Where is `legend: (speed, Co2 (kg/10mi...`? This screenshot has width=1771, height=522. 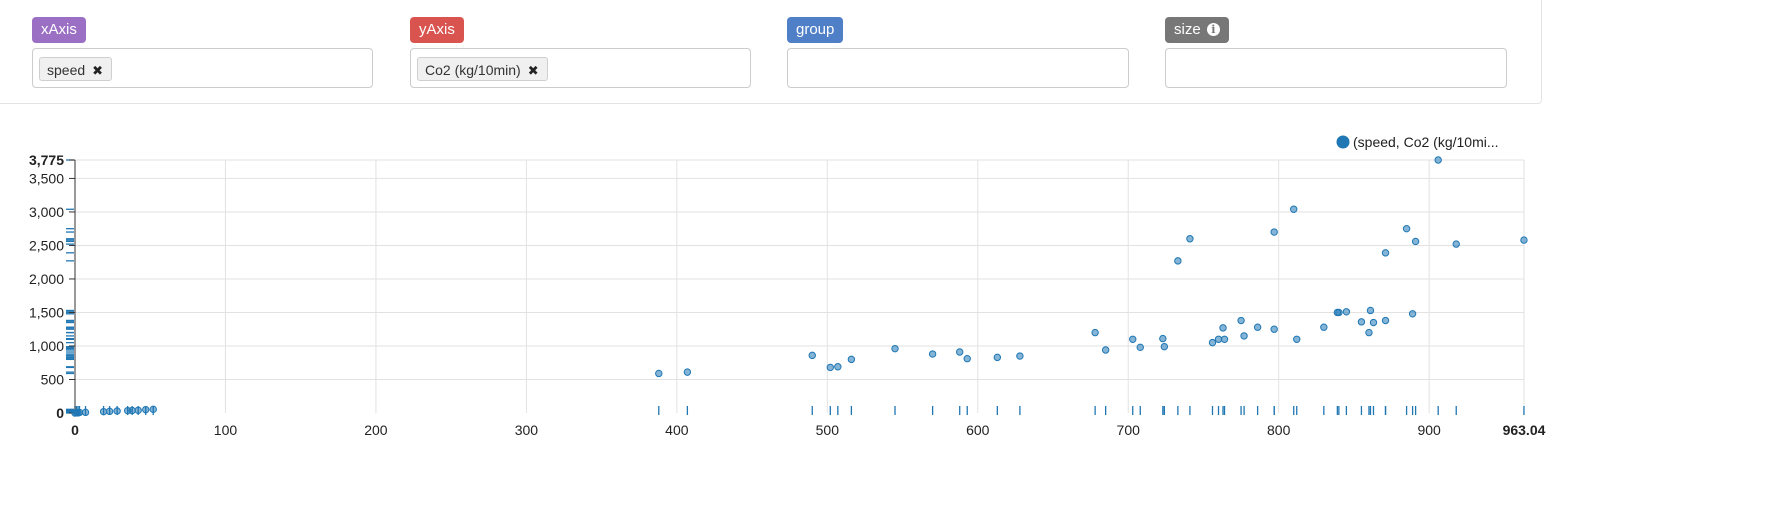 legend: (speed, Co2 (kg/10mi... is located at coordinates (1417, 142).